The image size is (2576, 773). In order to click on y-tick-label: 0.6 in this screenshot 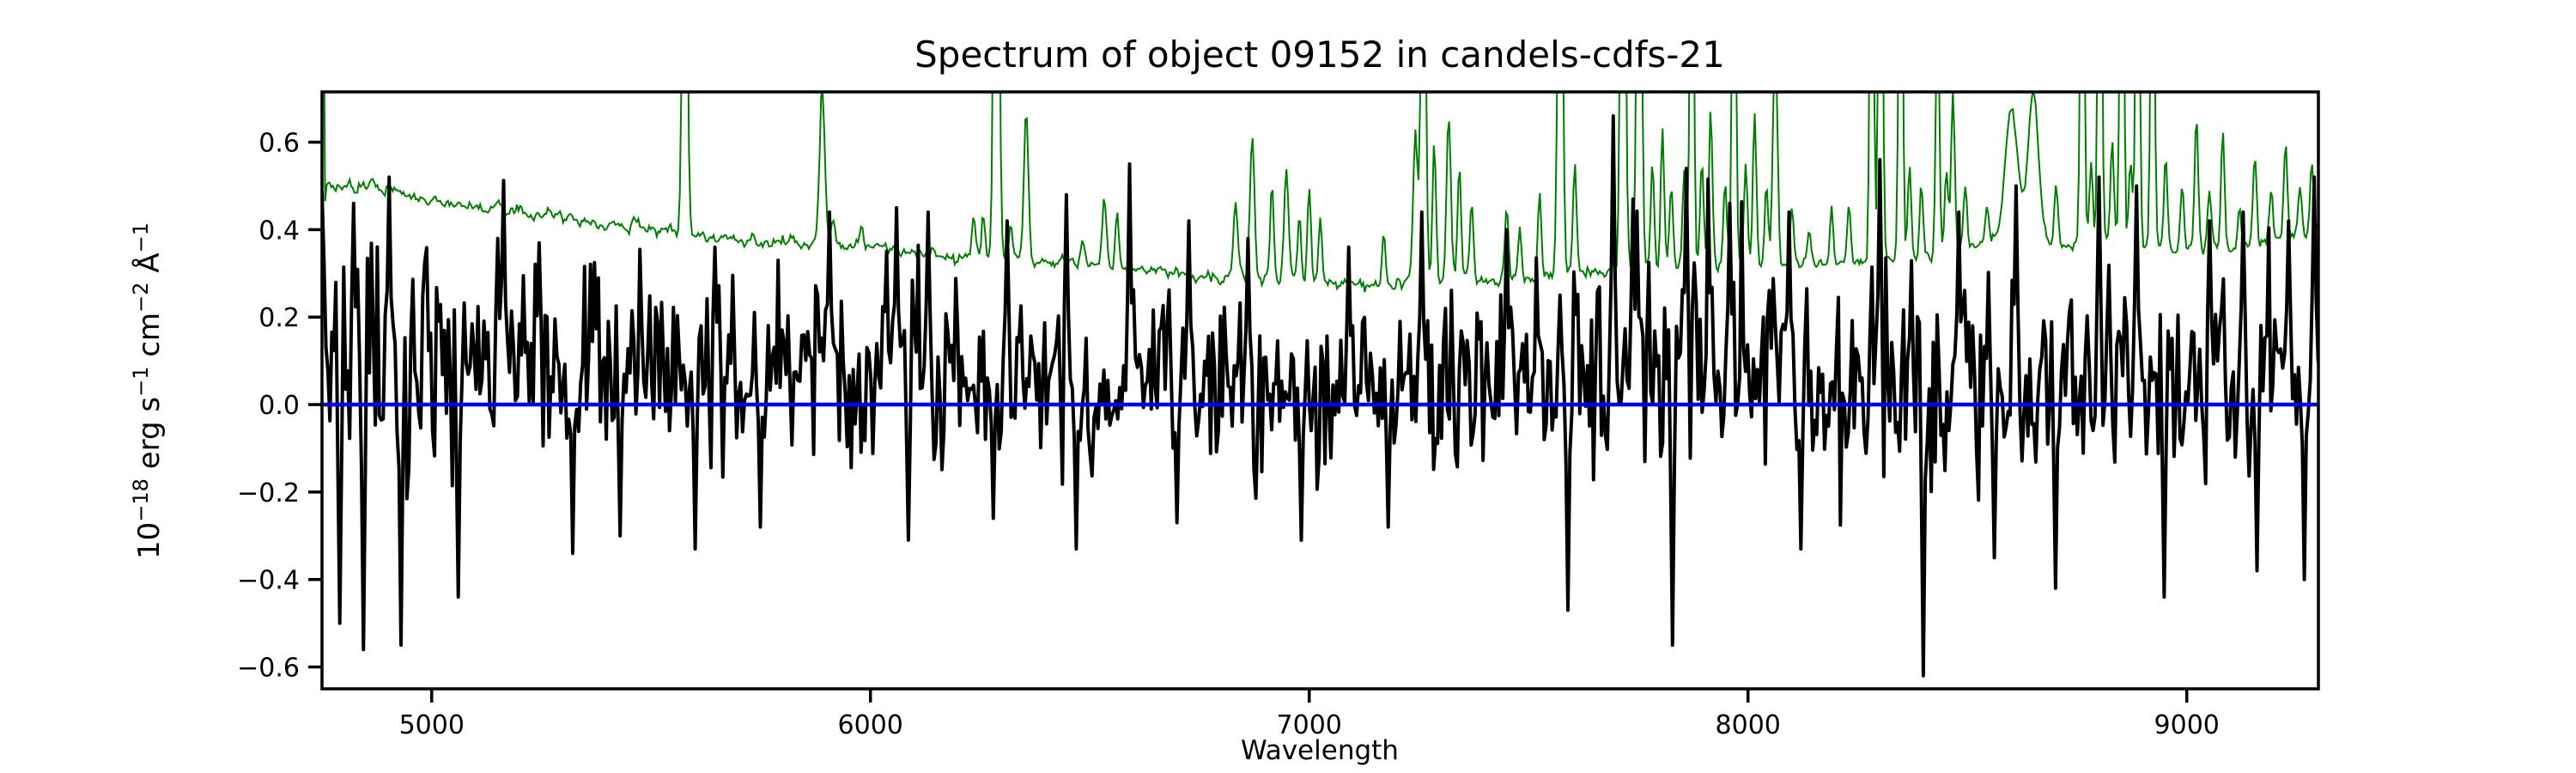, I will do `click(279, 144)`.